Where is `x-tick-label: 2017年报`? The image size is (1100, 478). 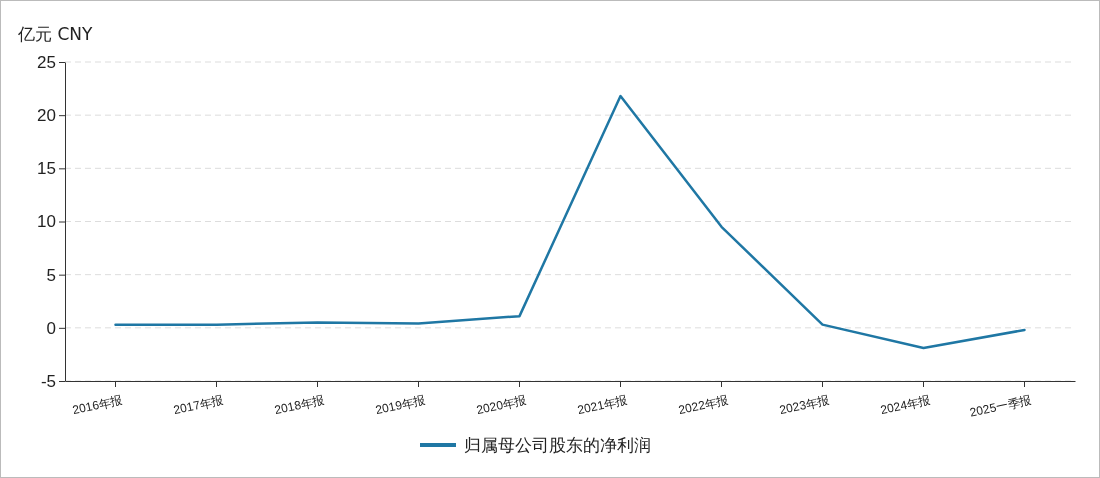
x-tick-label: 2017年报 is located at coordinates (198, 405).